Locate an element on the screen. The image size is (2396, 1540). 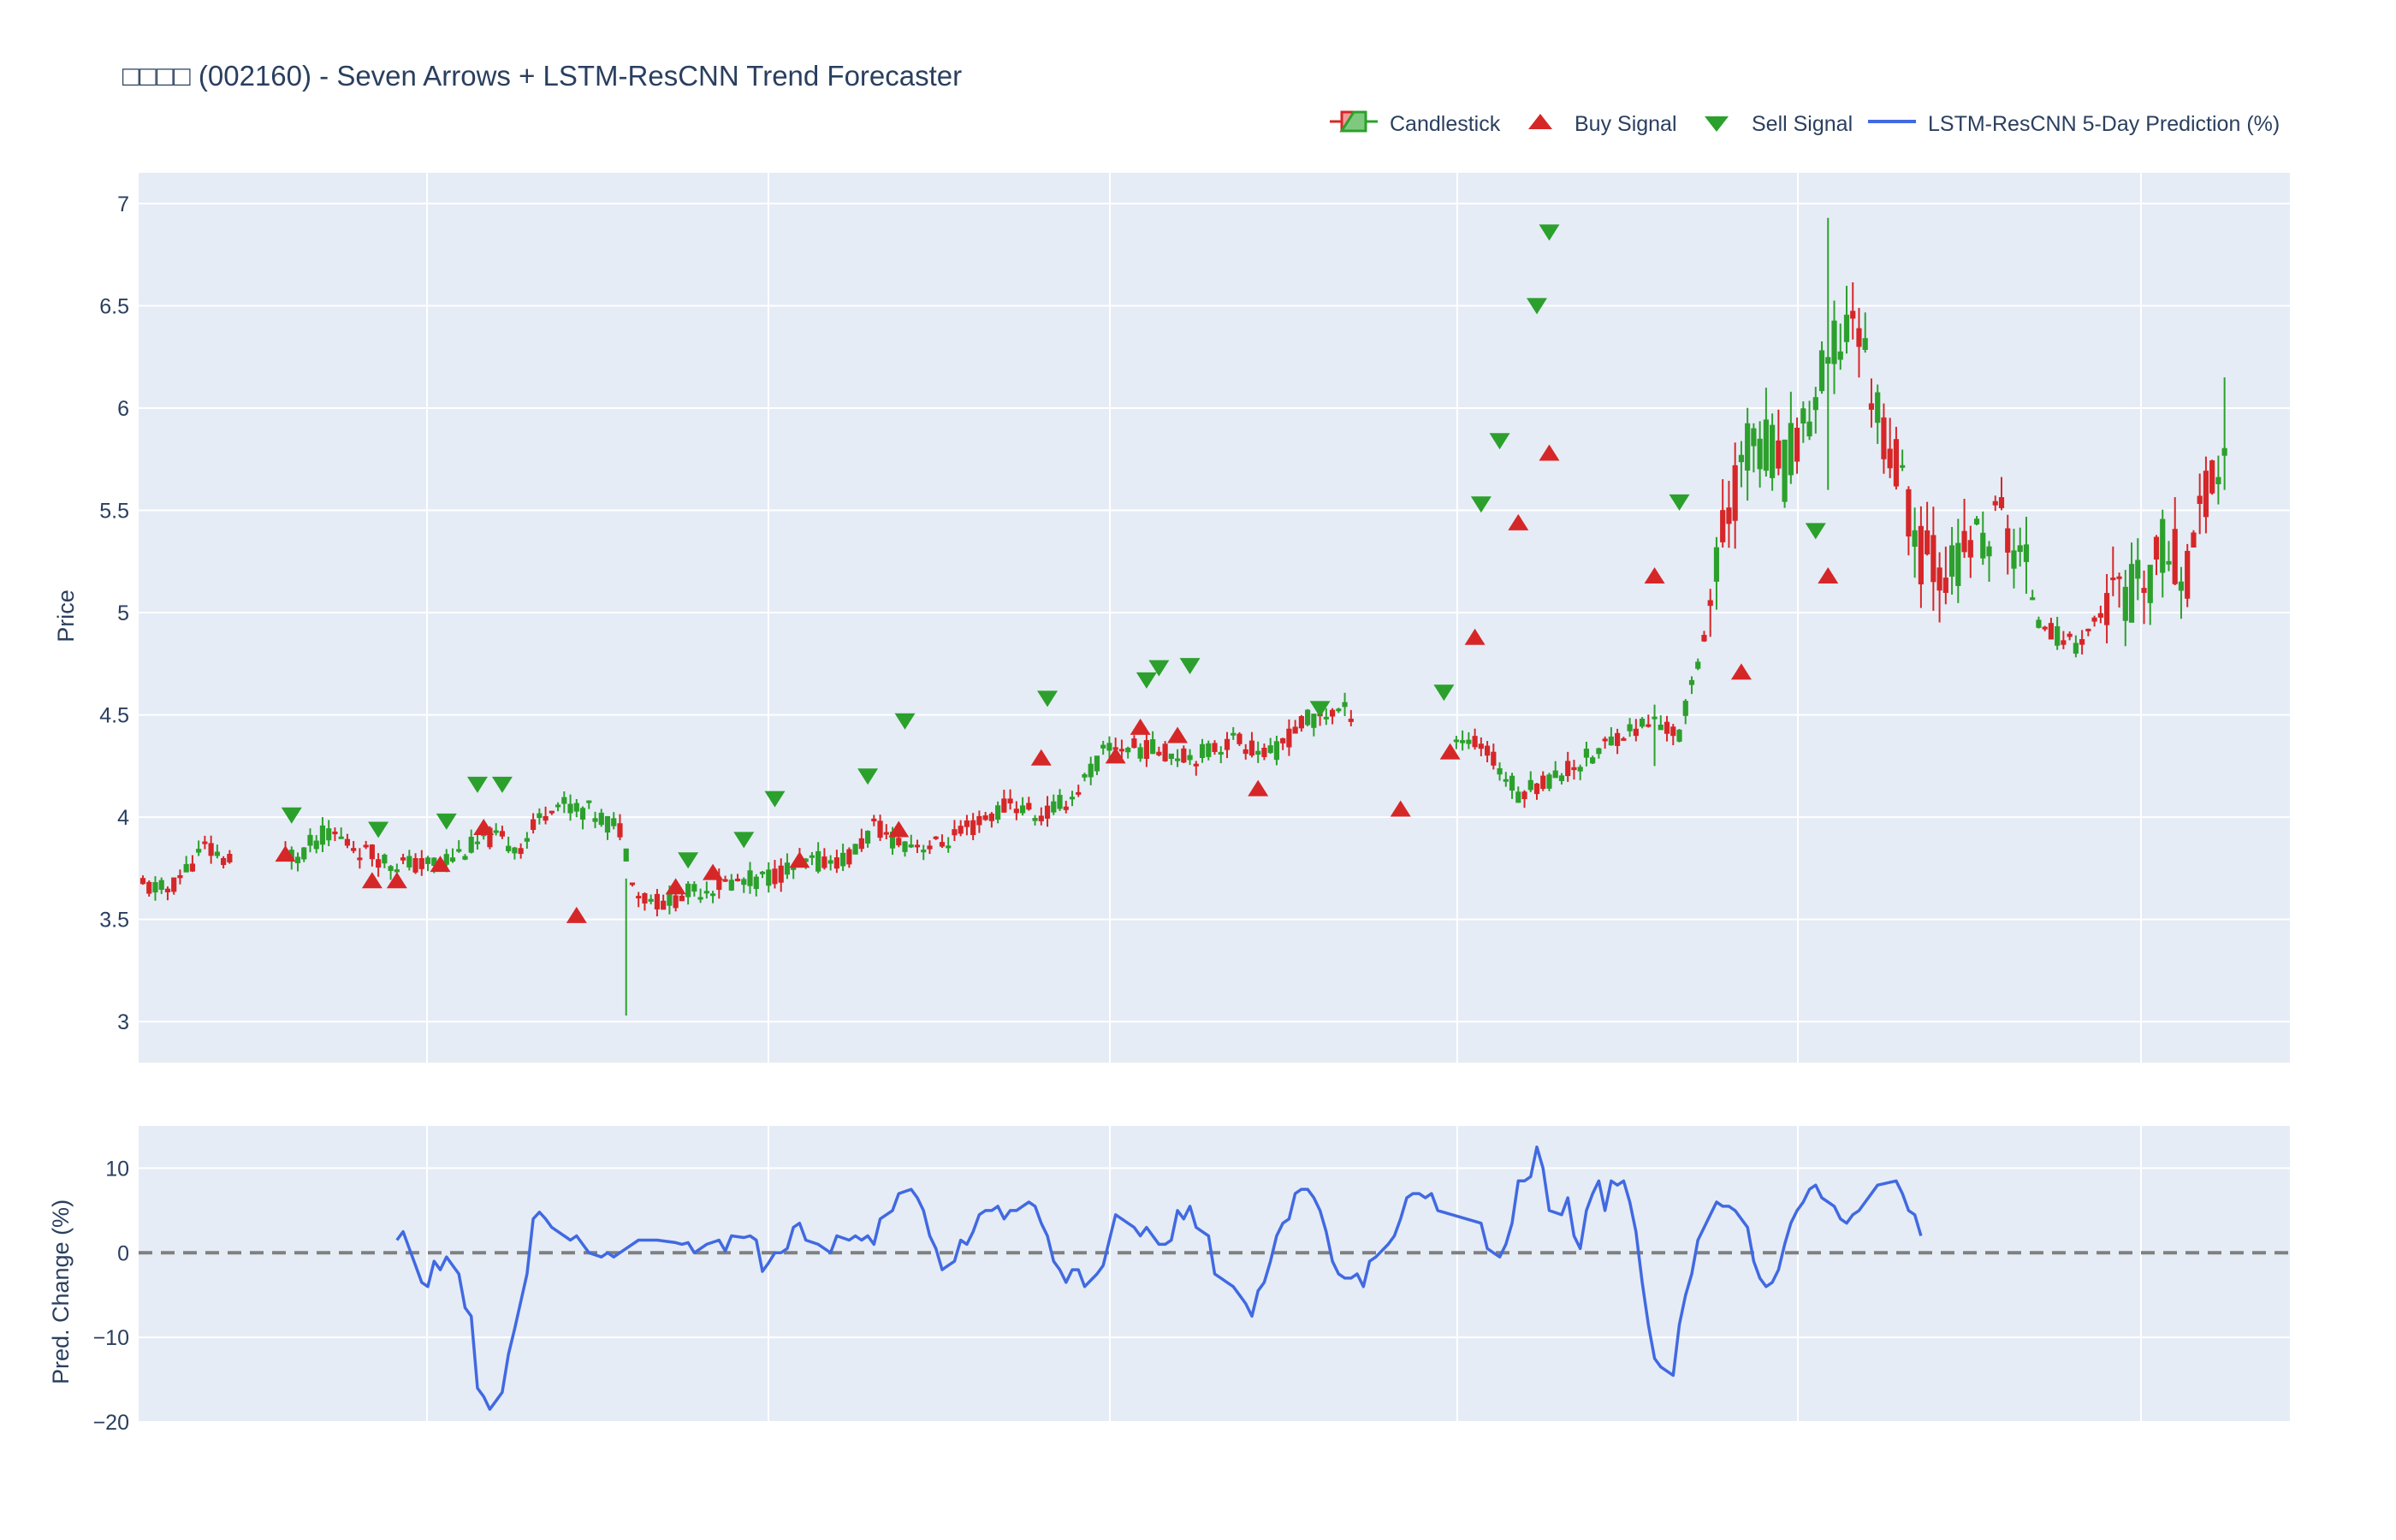
legend-item-prediction: LSTM-ResCNN 5-Day Prediction (%) is located at coordinates (2074, 124).